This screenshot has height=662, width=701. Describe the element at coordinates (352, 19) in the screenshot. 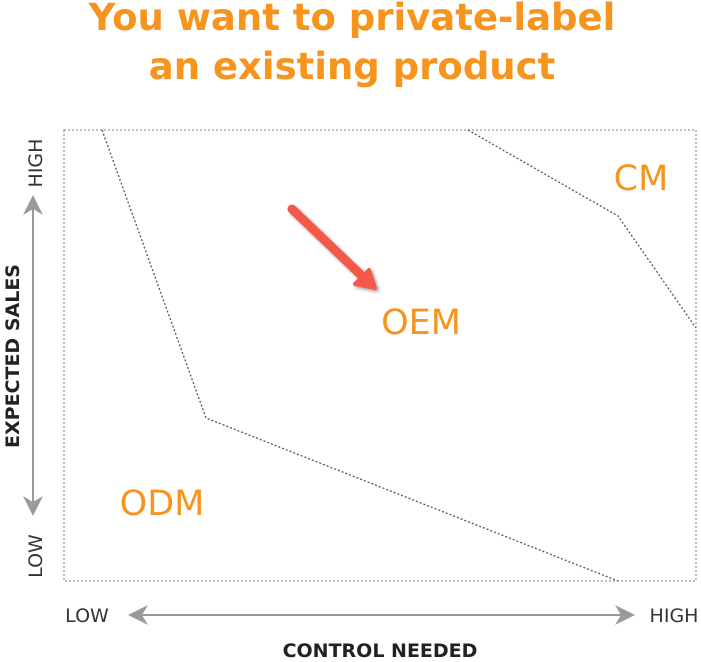

I see `title-line-1: You want to private-label` at that location.